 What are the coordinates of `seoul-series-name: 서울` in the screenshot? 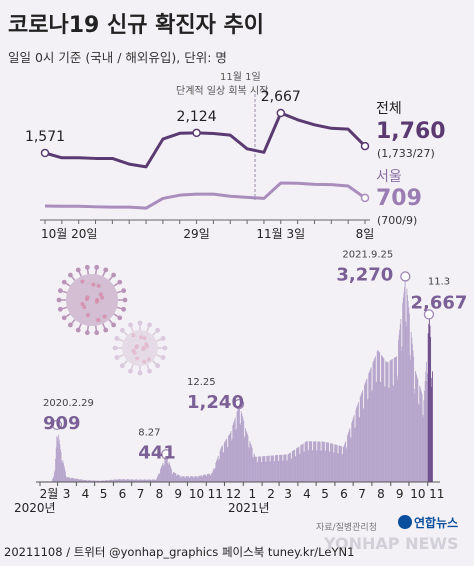 It's located at (389, 177).